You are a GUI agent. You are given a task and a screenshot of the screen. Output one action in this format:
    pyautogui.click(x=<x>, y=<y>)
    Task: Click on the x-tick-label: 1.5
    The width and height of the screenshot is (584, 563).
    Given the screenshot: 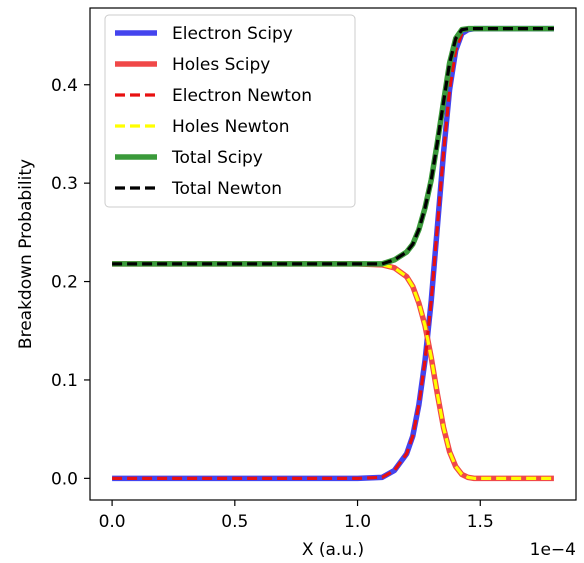 What is the action you would take?
    pyautogui.click(x=480, y=522)
    